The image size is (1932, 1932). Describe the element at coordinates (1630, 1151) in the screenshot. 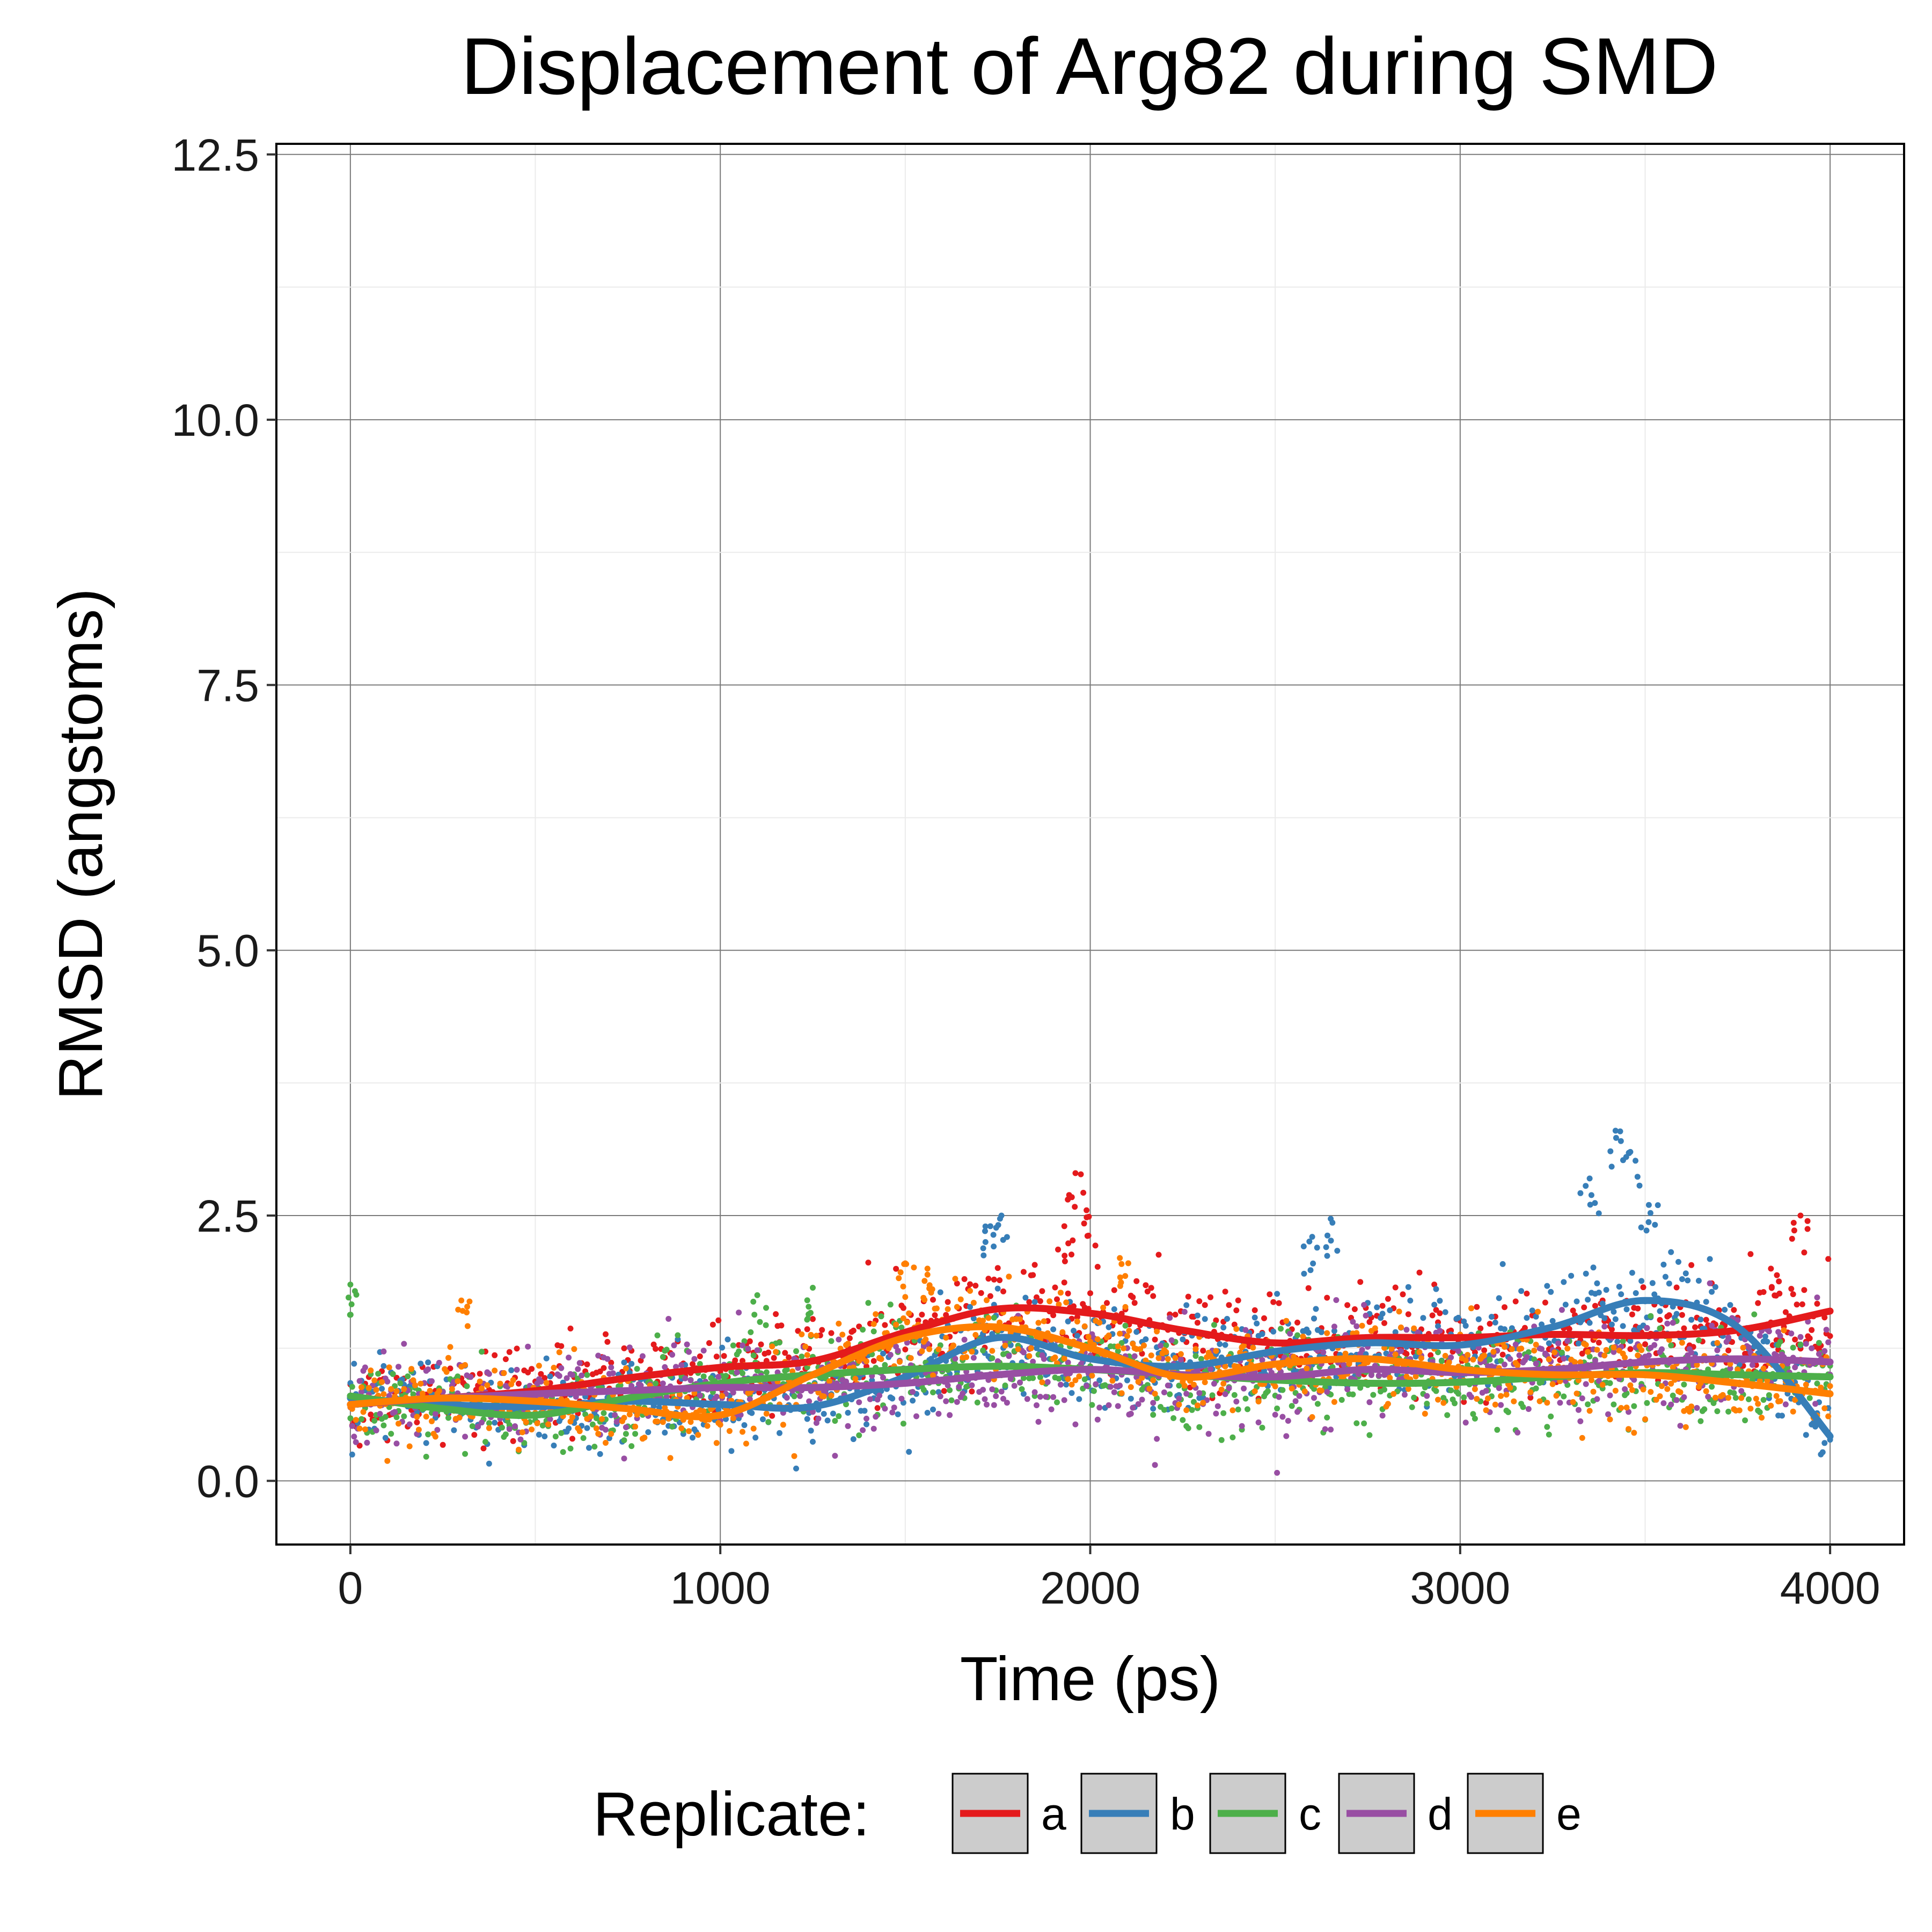

I see `data-point-peak` at that location.